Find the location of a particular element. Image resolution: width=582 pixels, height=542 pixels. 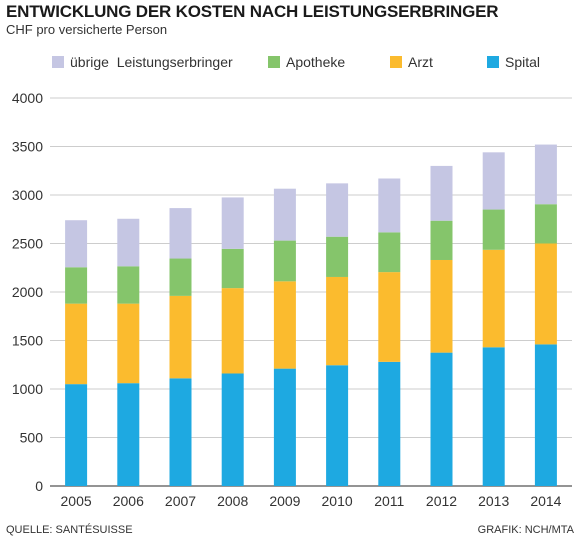

bar-arzt-2008 is located at coordinates (232, 331).